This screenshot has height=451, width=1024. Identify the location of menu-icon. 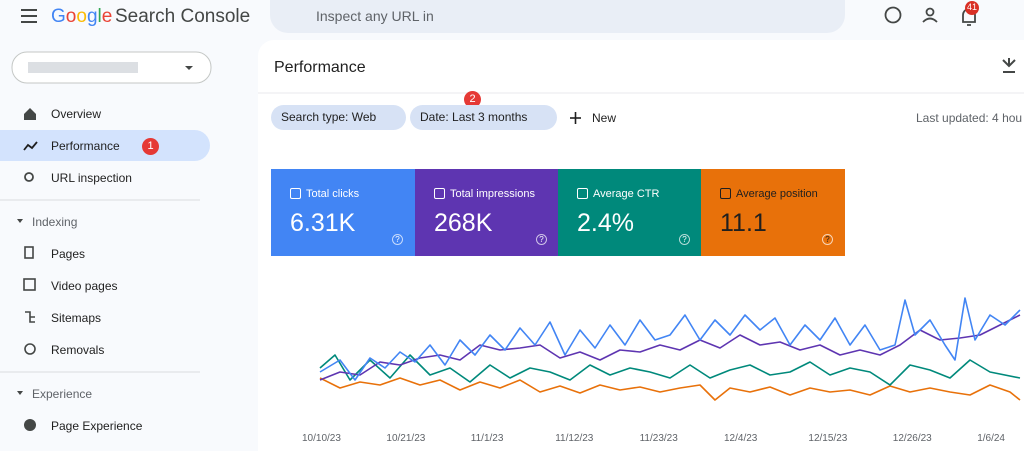
(29, 16).